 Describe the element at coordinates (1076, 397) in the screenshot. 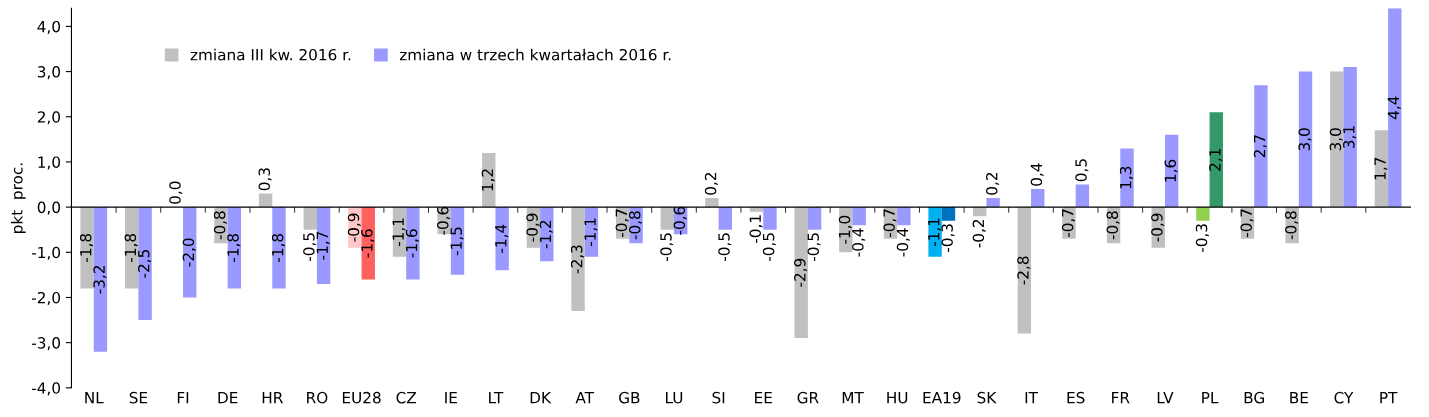

I see `x-tick-label: ES` at that location.